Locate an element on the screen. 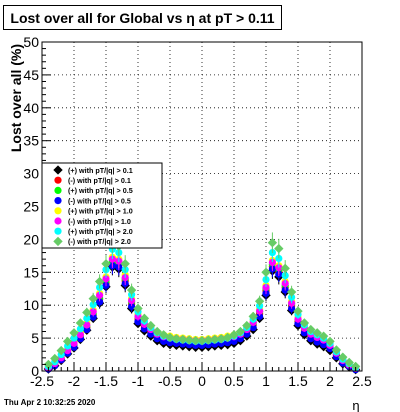 The image size is (400, 412). x-tick-label: -0.5 is located at coordinates (170, 381).